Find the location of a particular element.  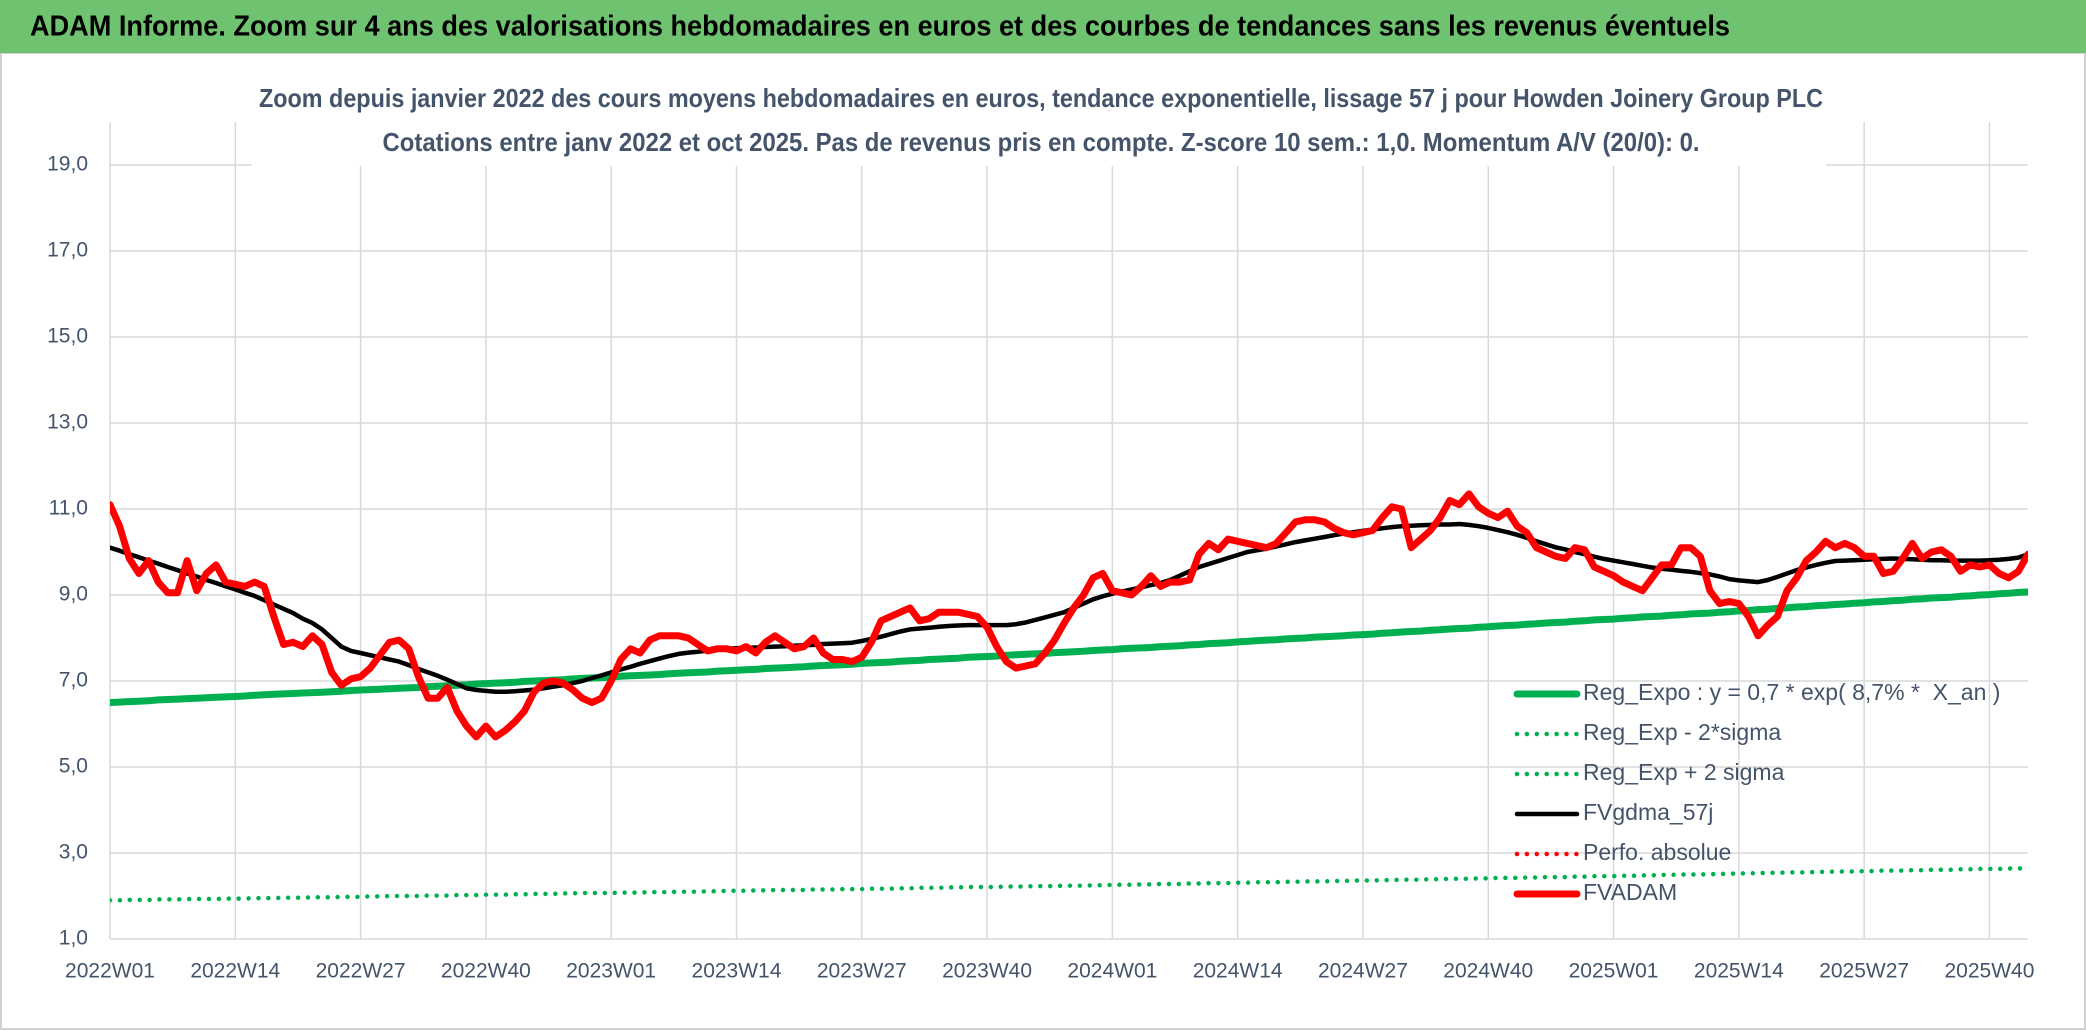

x-tick-label: 2022W14 is located at coordinates (235, 971).